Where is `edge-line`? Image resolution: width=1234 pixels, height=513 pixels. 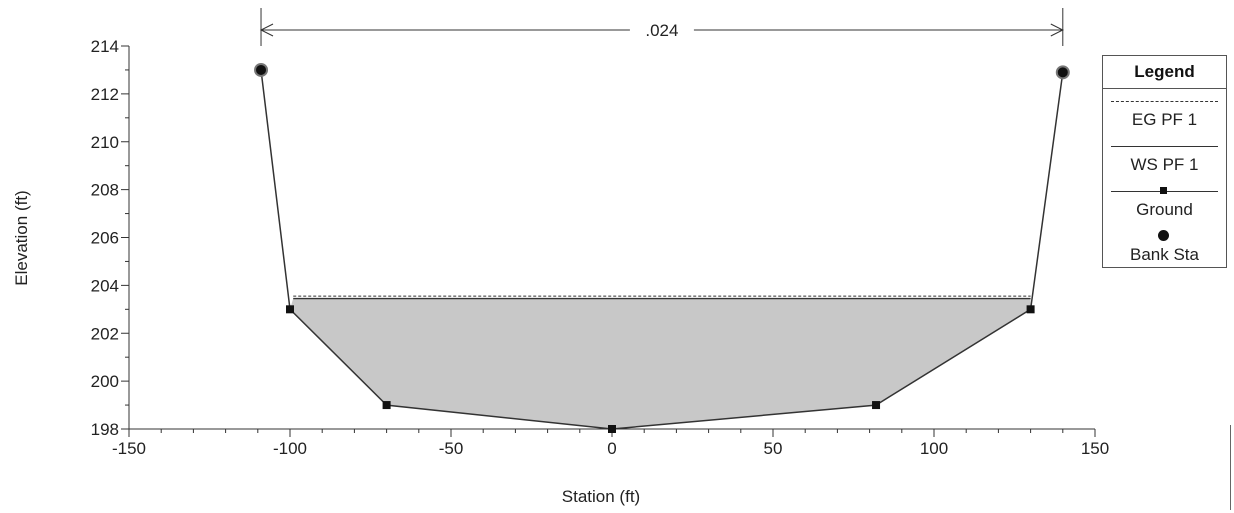 edge-line is located at coordinates (1230, 467).